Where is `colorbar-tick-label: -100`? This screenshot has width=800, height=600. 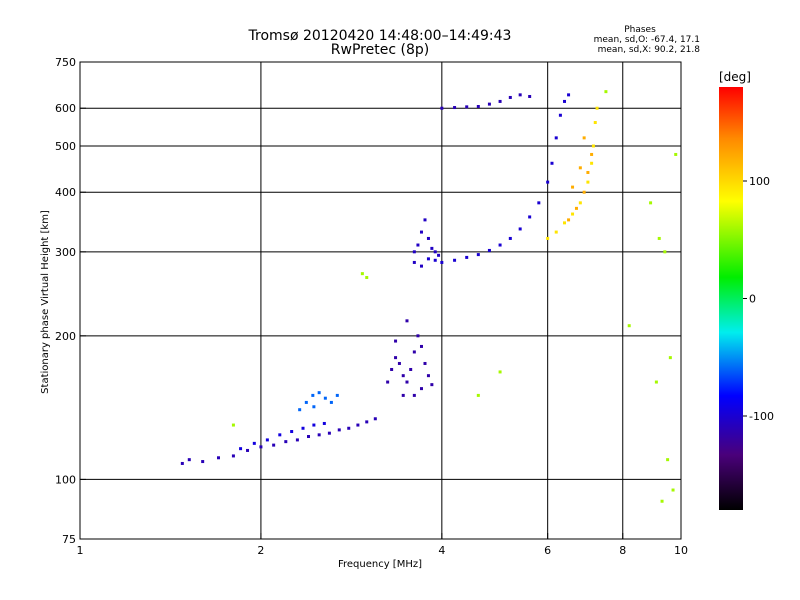 colorbar-tick-label: -100 is located at coordinates (761, 416).